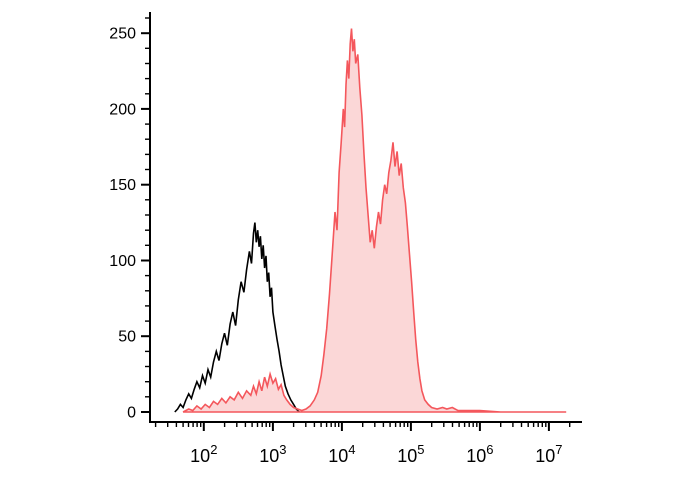 The image size is (688, 490). What do you see at coordinates (129, 219) in the screenshot?
I see `y-axis-ticks: 0 50 100 150 200 250` at bounding box center [129, 219].